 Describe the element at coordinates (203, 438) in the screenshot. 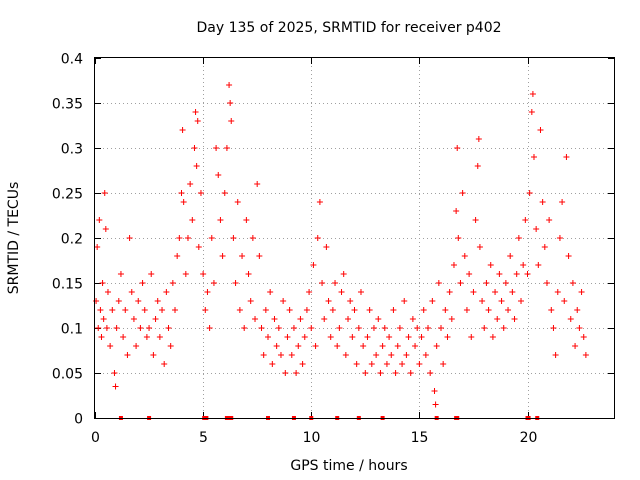

I see `x-tick-label: 5` at that location.